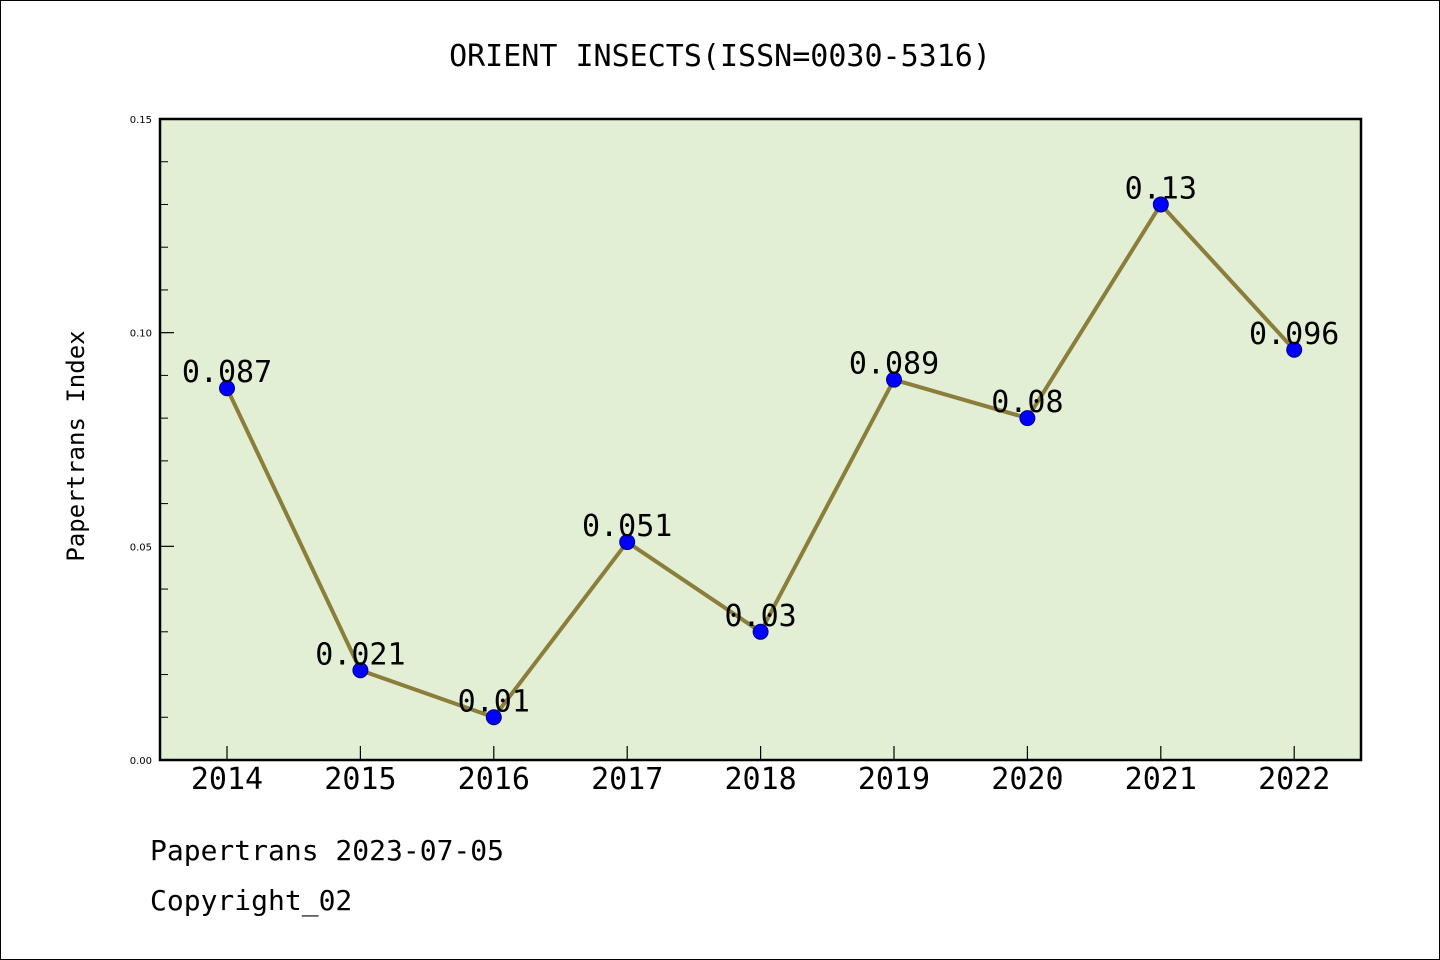  I want to click on x-tick-label: 2015, so click(360, 779).